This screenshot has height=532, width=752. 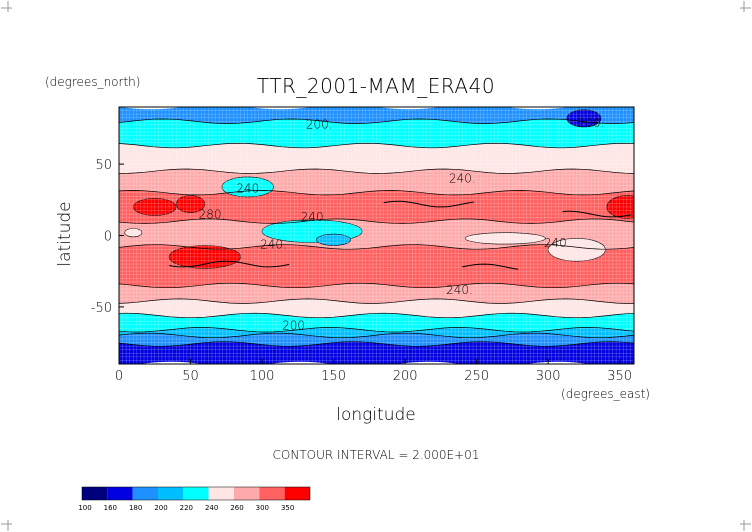 What do you see at coordinates (92, 82) in the screenshot?
I see `y-units-label: (degrees_north)` at bounding box center [92, 82].